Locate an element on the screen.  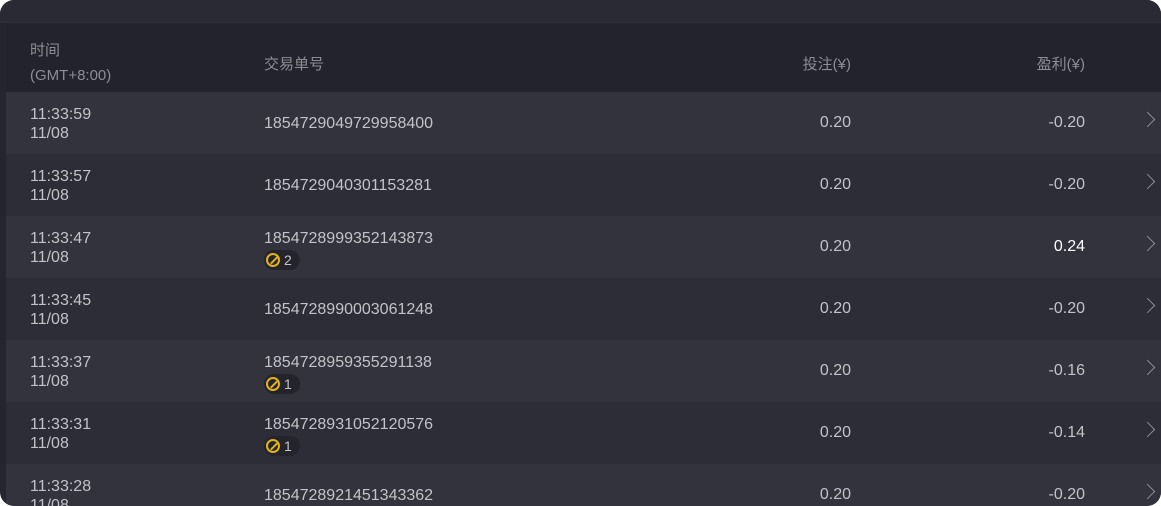
transaction-id: 1854729040301153281 is located at coordinates (348, 185).